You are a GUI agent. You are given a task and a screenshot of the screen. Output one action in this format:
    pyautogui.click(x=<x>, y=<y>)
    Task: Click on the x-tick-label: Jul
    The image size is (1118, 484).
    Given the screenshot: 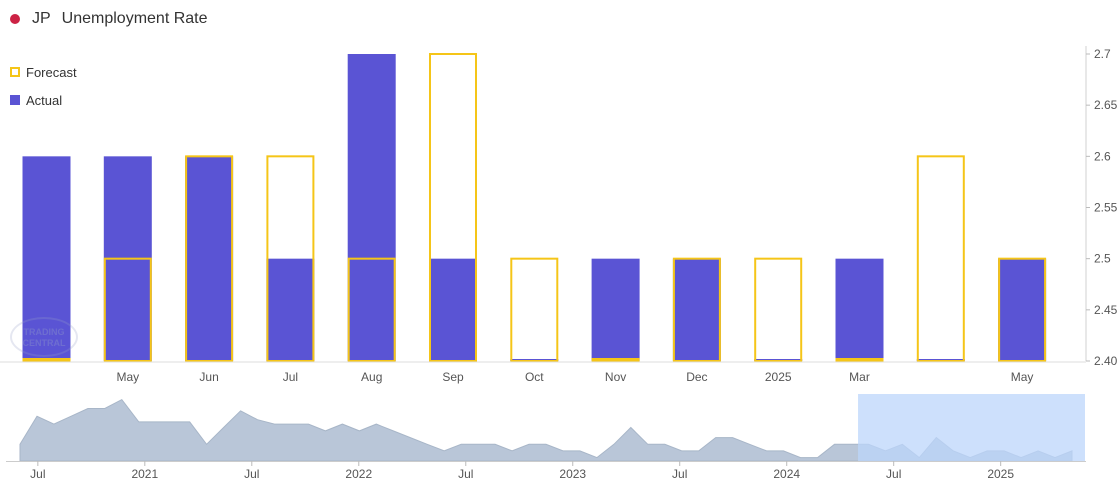 What is the action you would take?
    pyautogui.click(x=290, y=377)
    